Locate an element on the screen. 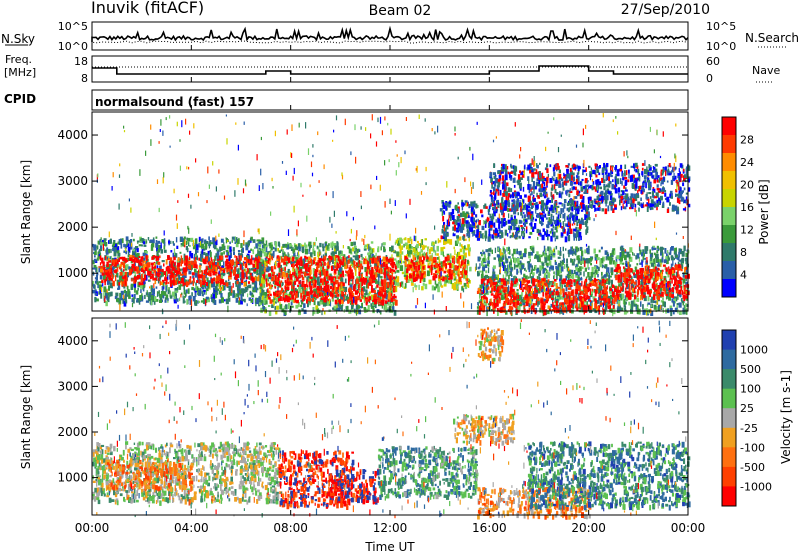 This screenshot has height=554, width=800. sky-noise-line is located at coordinates (390, 33).